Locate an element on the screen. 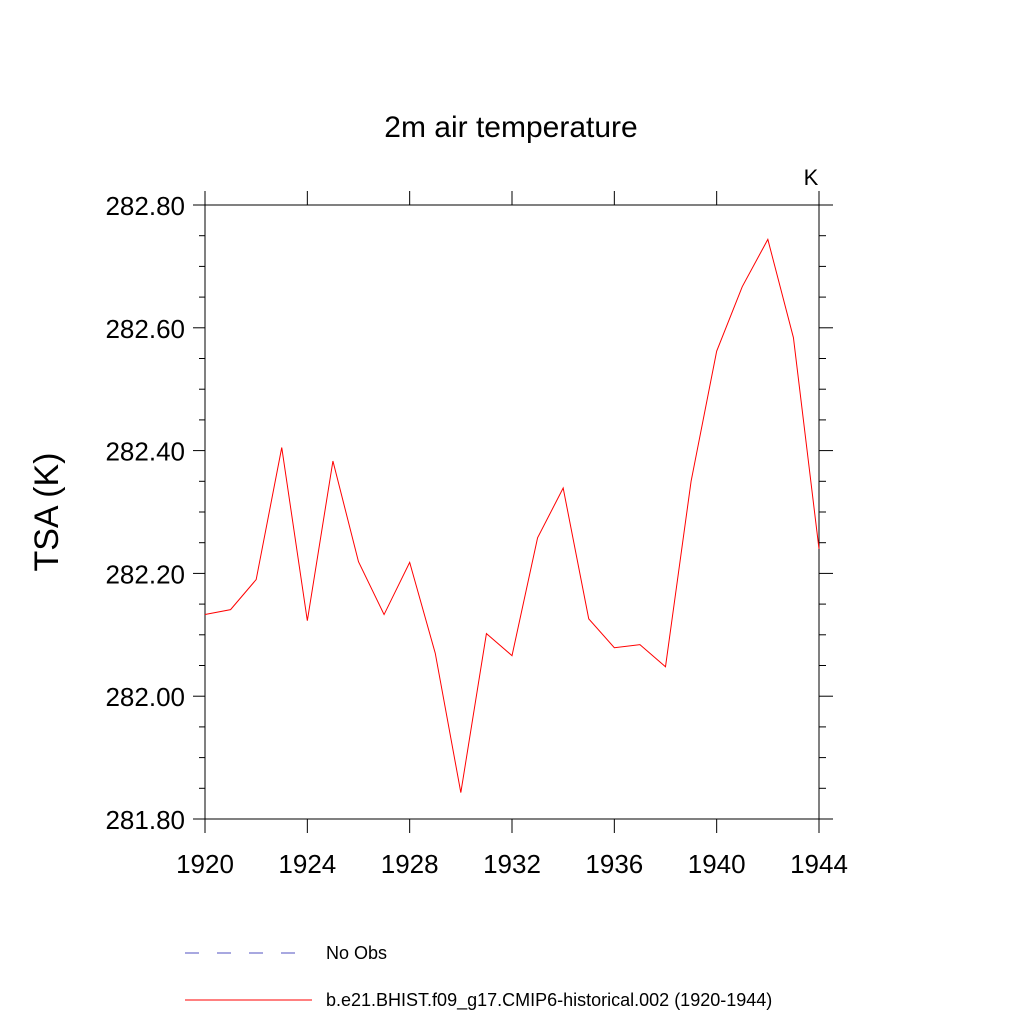  y-tick-label: 281.80 is located at coordinates (145, 820).